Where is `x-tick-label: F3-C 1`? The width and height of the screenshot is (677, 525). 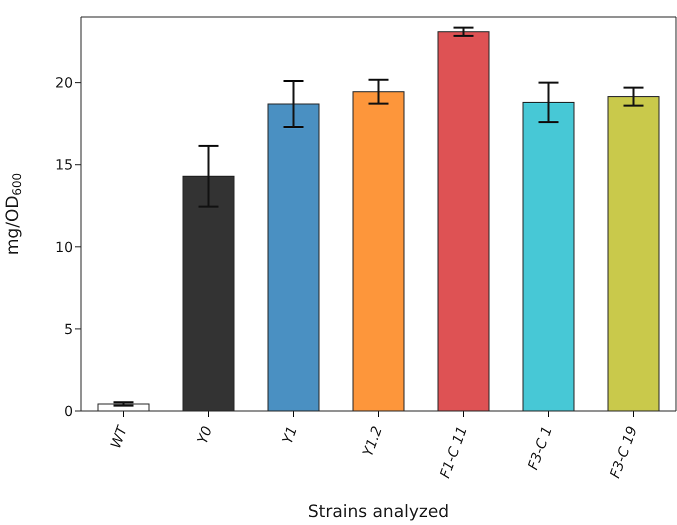
x-tick-label: F3-C 1 is located at coordinates (540, 448).